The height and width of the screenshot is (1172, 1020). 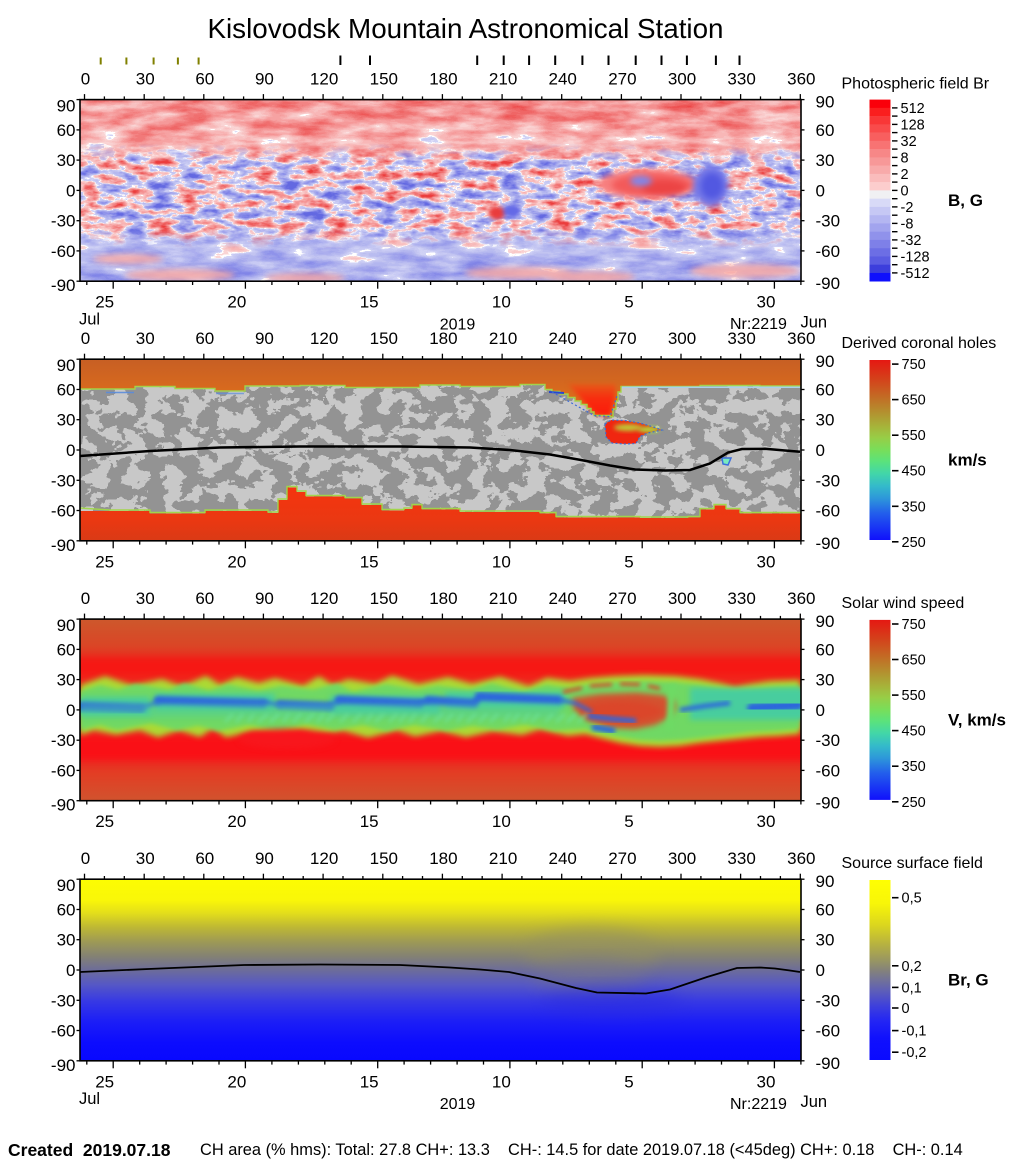 I want to click on svg-text: -2, so click(x=907, y=208).